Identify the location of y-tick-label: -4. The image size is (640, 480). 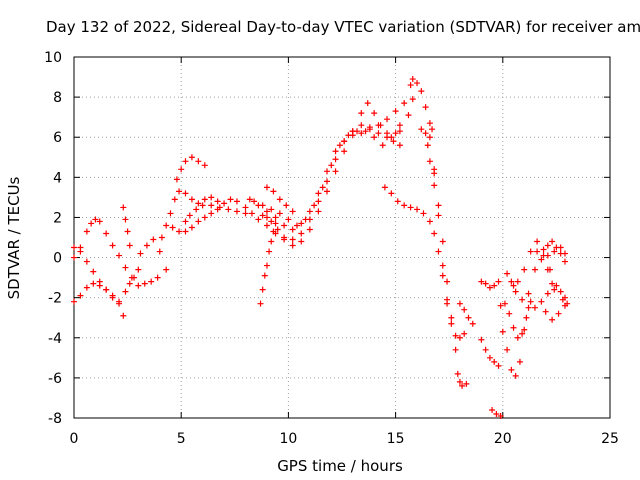
(55, 339).